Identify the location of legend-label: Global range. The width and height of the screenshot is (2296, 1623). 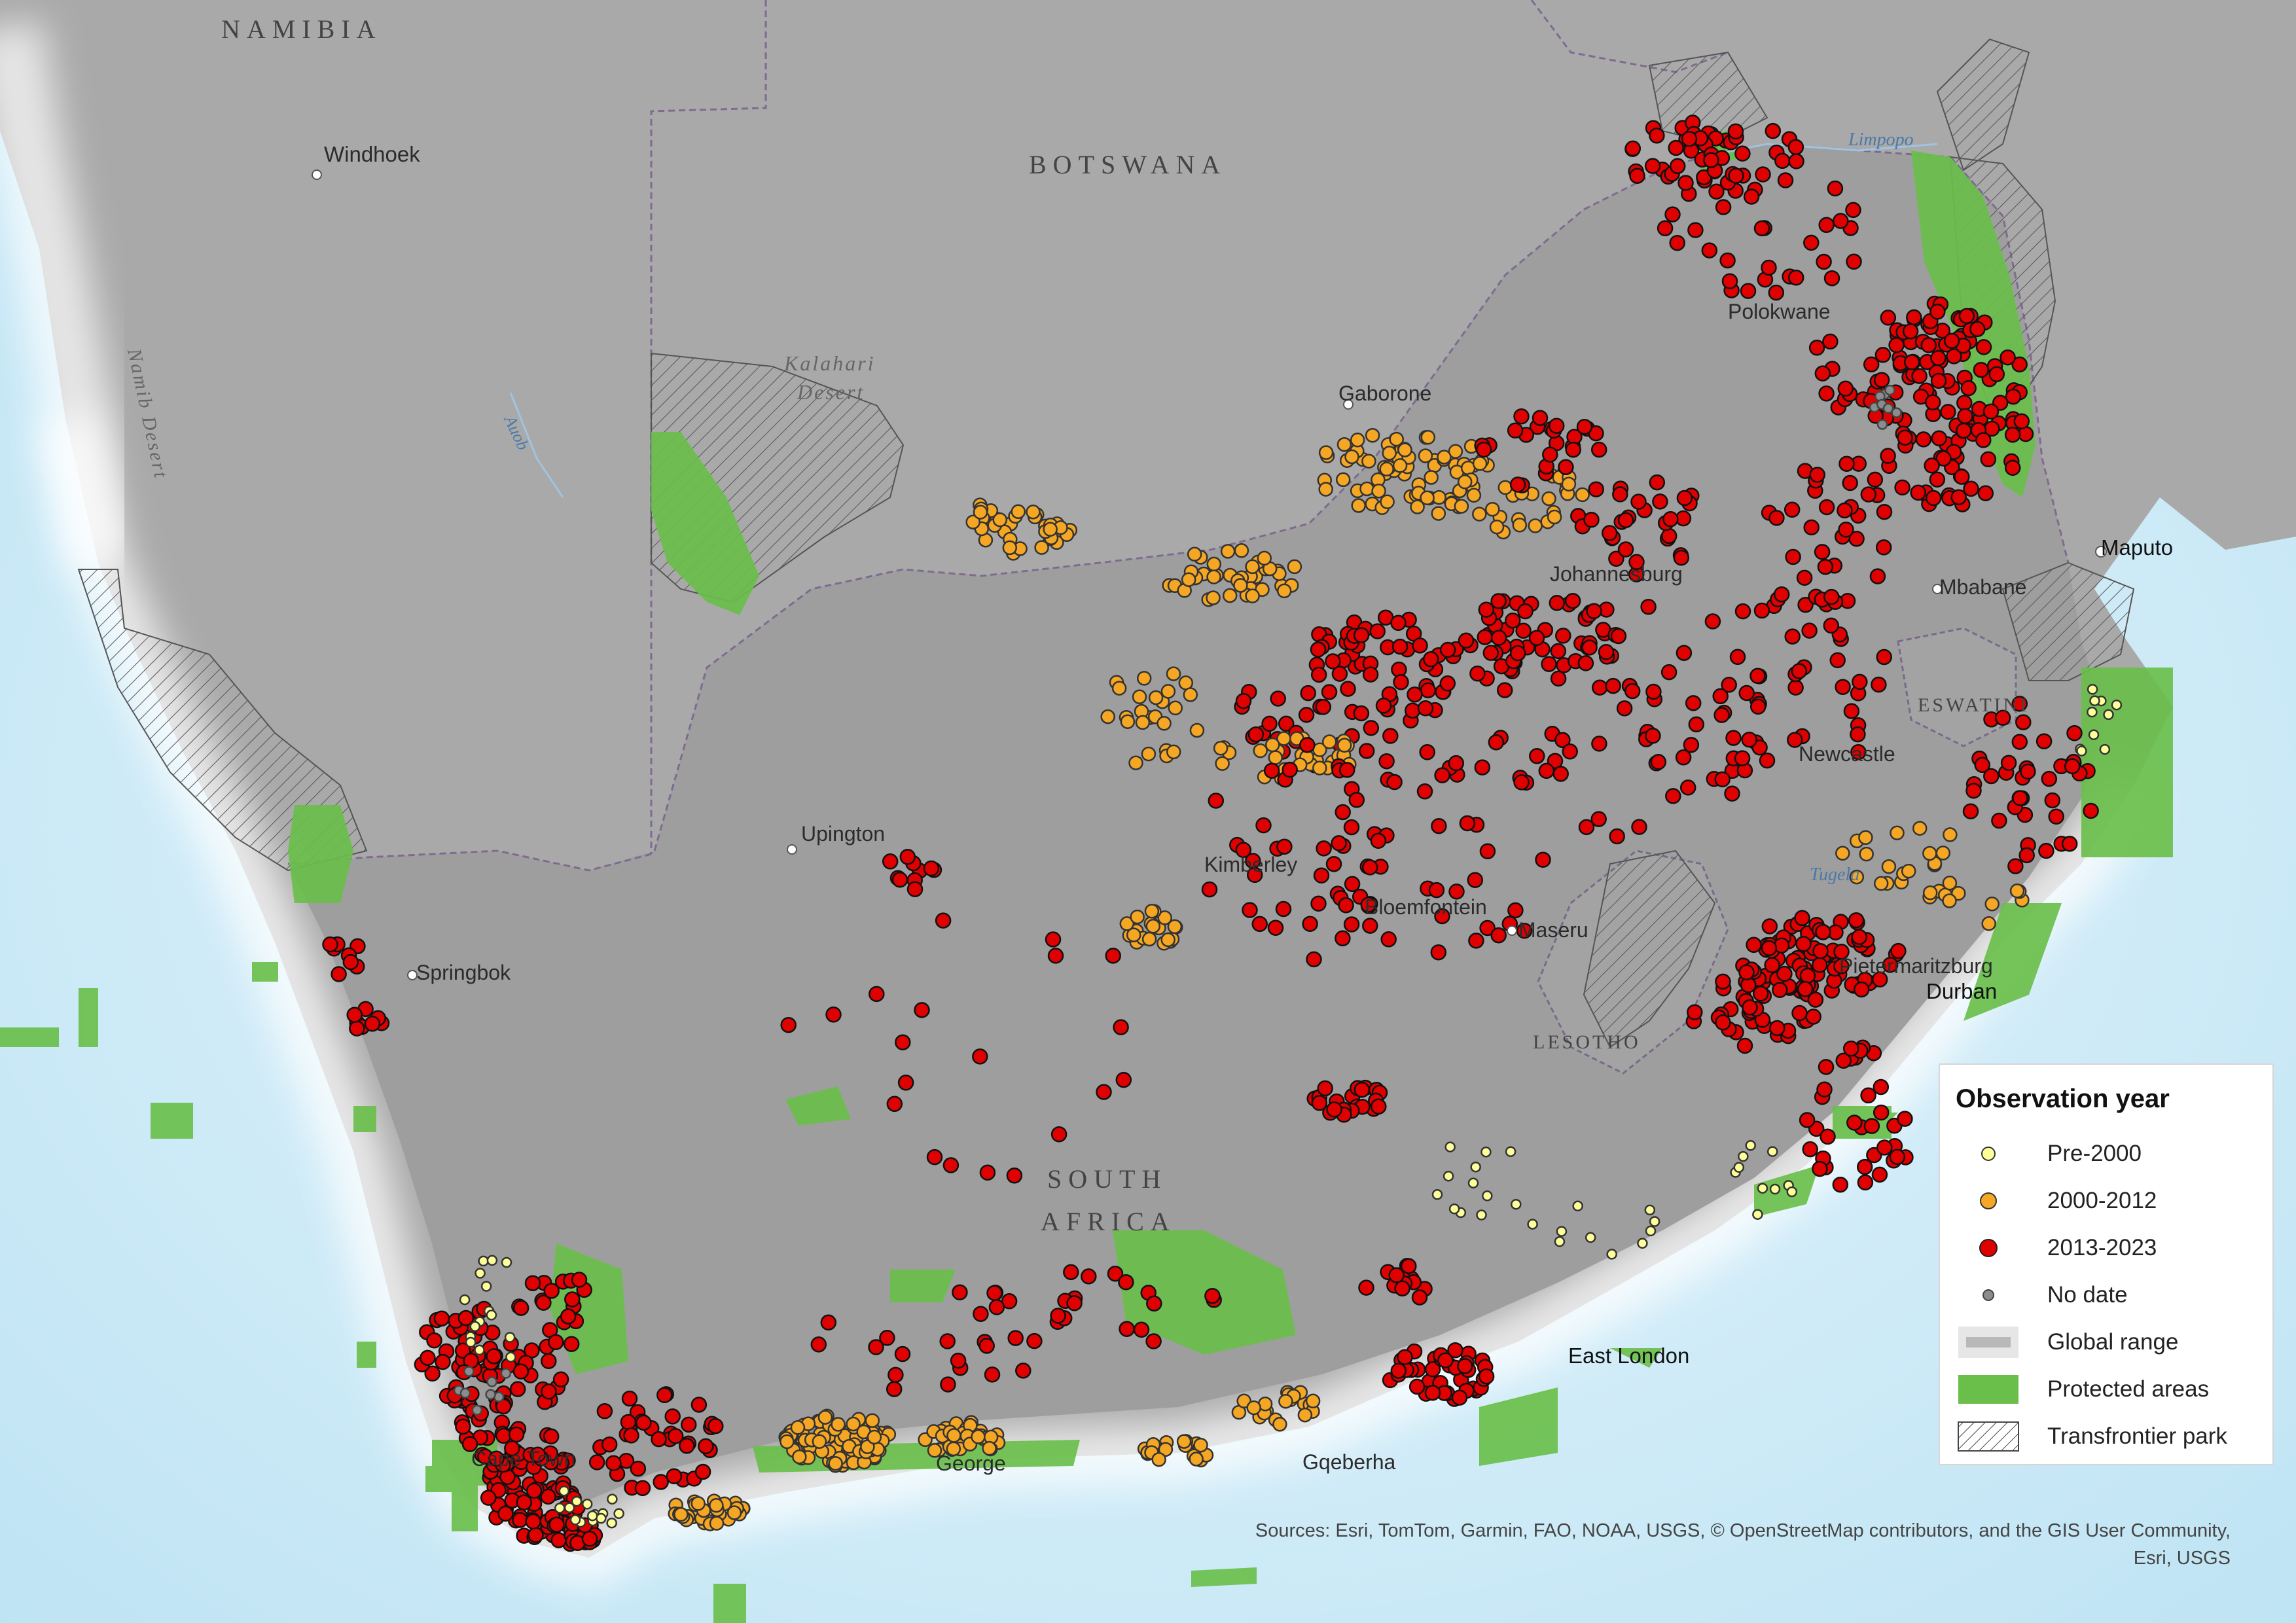
(2113, 1342).